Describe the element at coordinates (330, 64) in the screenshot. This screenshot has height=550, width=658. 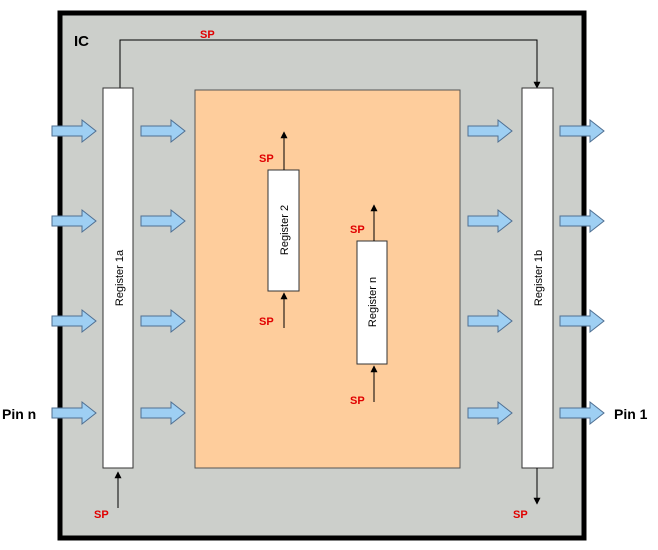
I see `scan-path-top-line` at that location.